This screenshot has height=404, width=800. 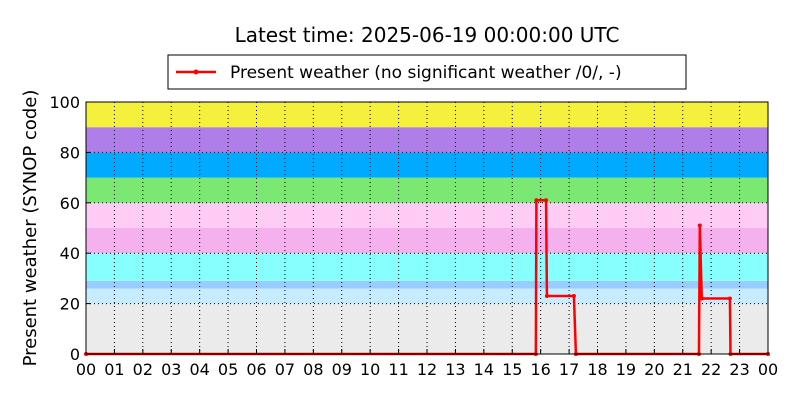 I want to click on y-tick-label: 80, so click(x=70, y=152).